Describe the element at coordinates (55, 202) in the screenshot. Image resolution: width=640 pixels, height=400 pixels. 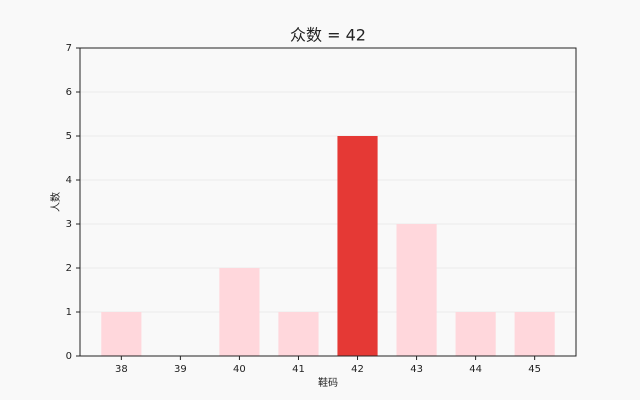
I see `y-axis-label: 人数` at that location.